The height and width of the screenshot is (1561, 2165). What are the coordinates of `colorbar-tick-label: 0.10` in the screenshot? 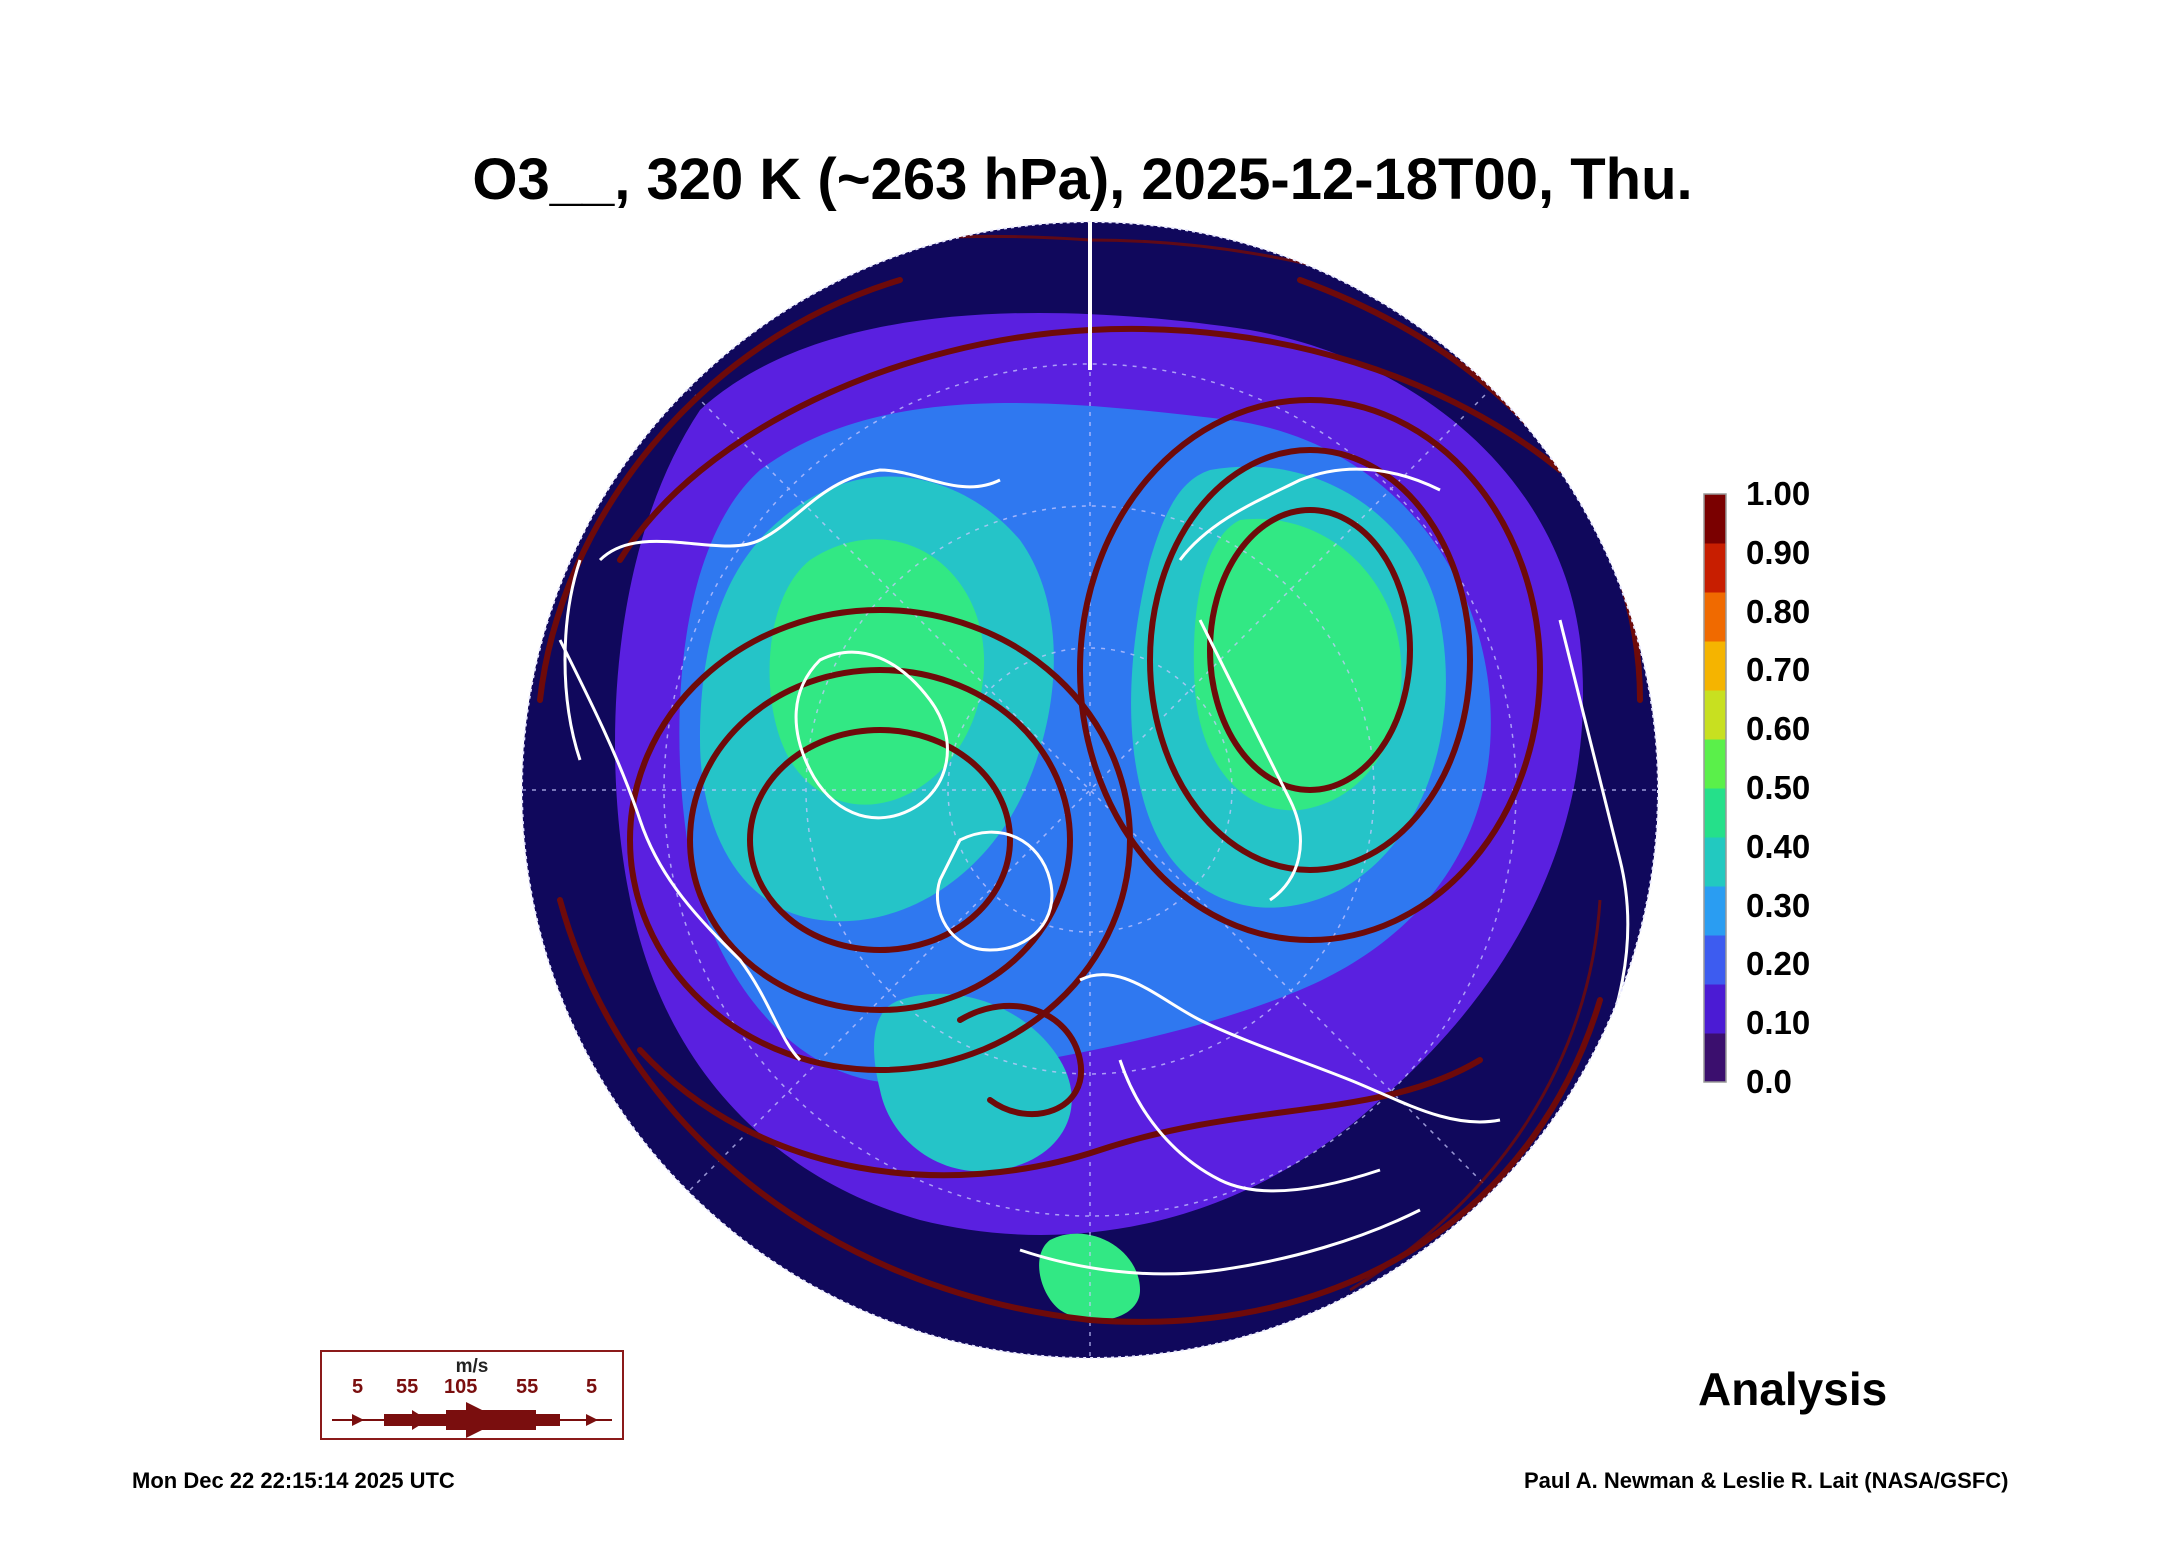 It's located at (1778, 1023).